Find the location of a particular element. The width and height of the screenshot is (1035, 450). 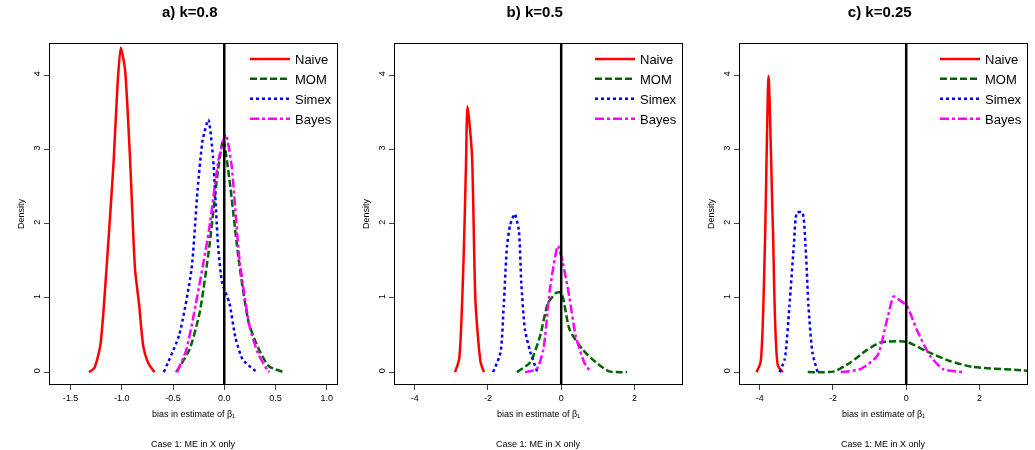

x-tick-label: -1.5 is located at coordinates (70, 397).